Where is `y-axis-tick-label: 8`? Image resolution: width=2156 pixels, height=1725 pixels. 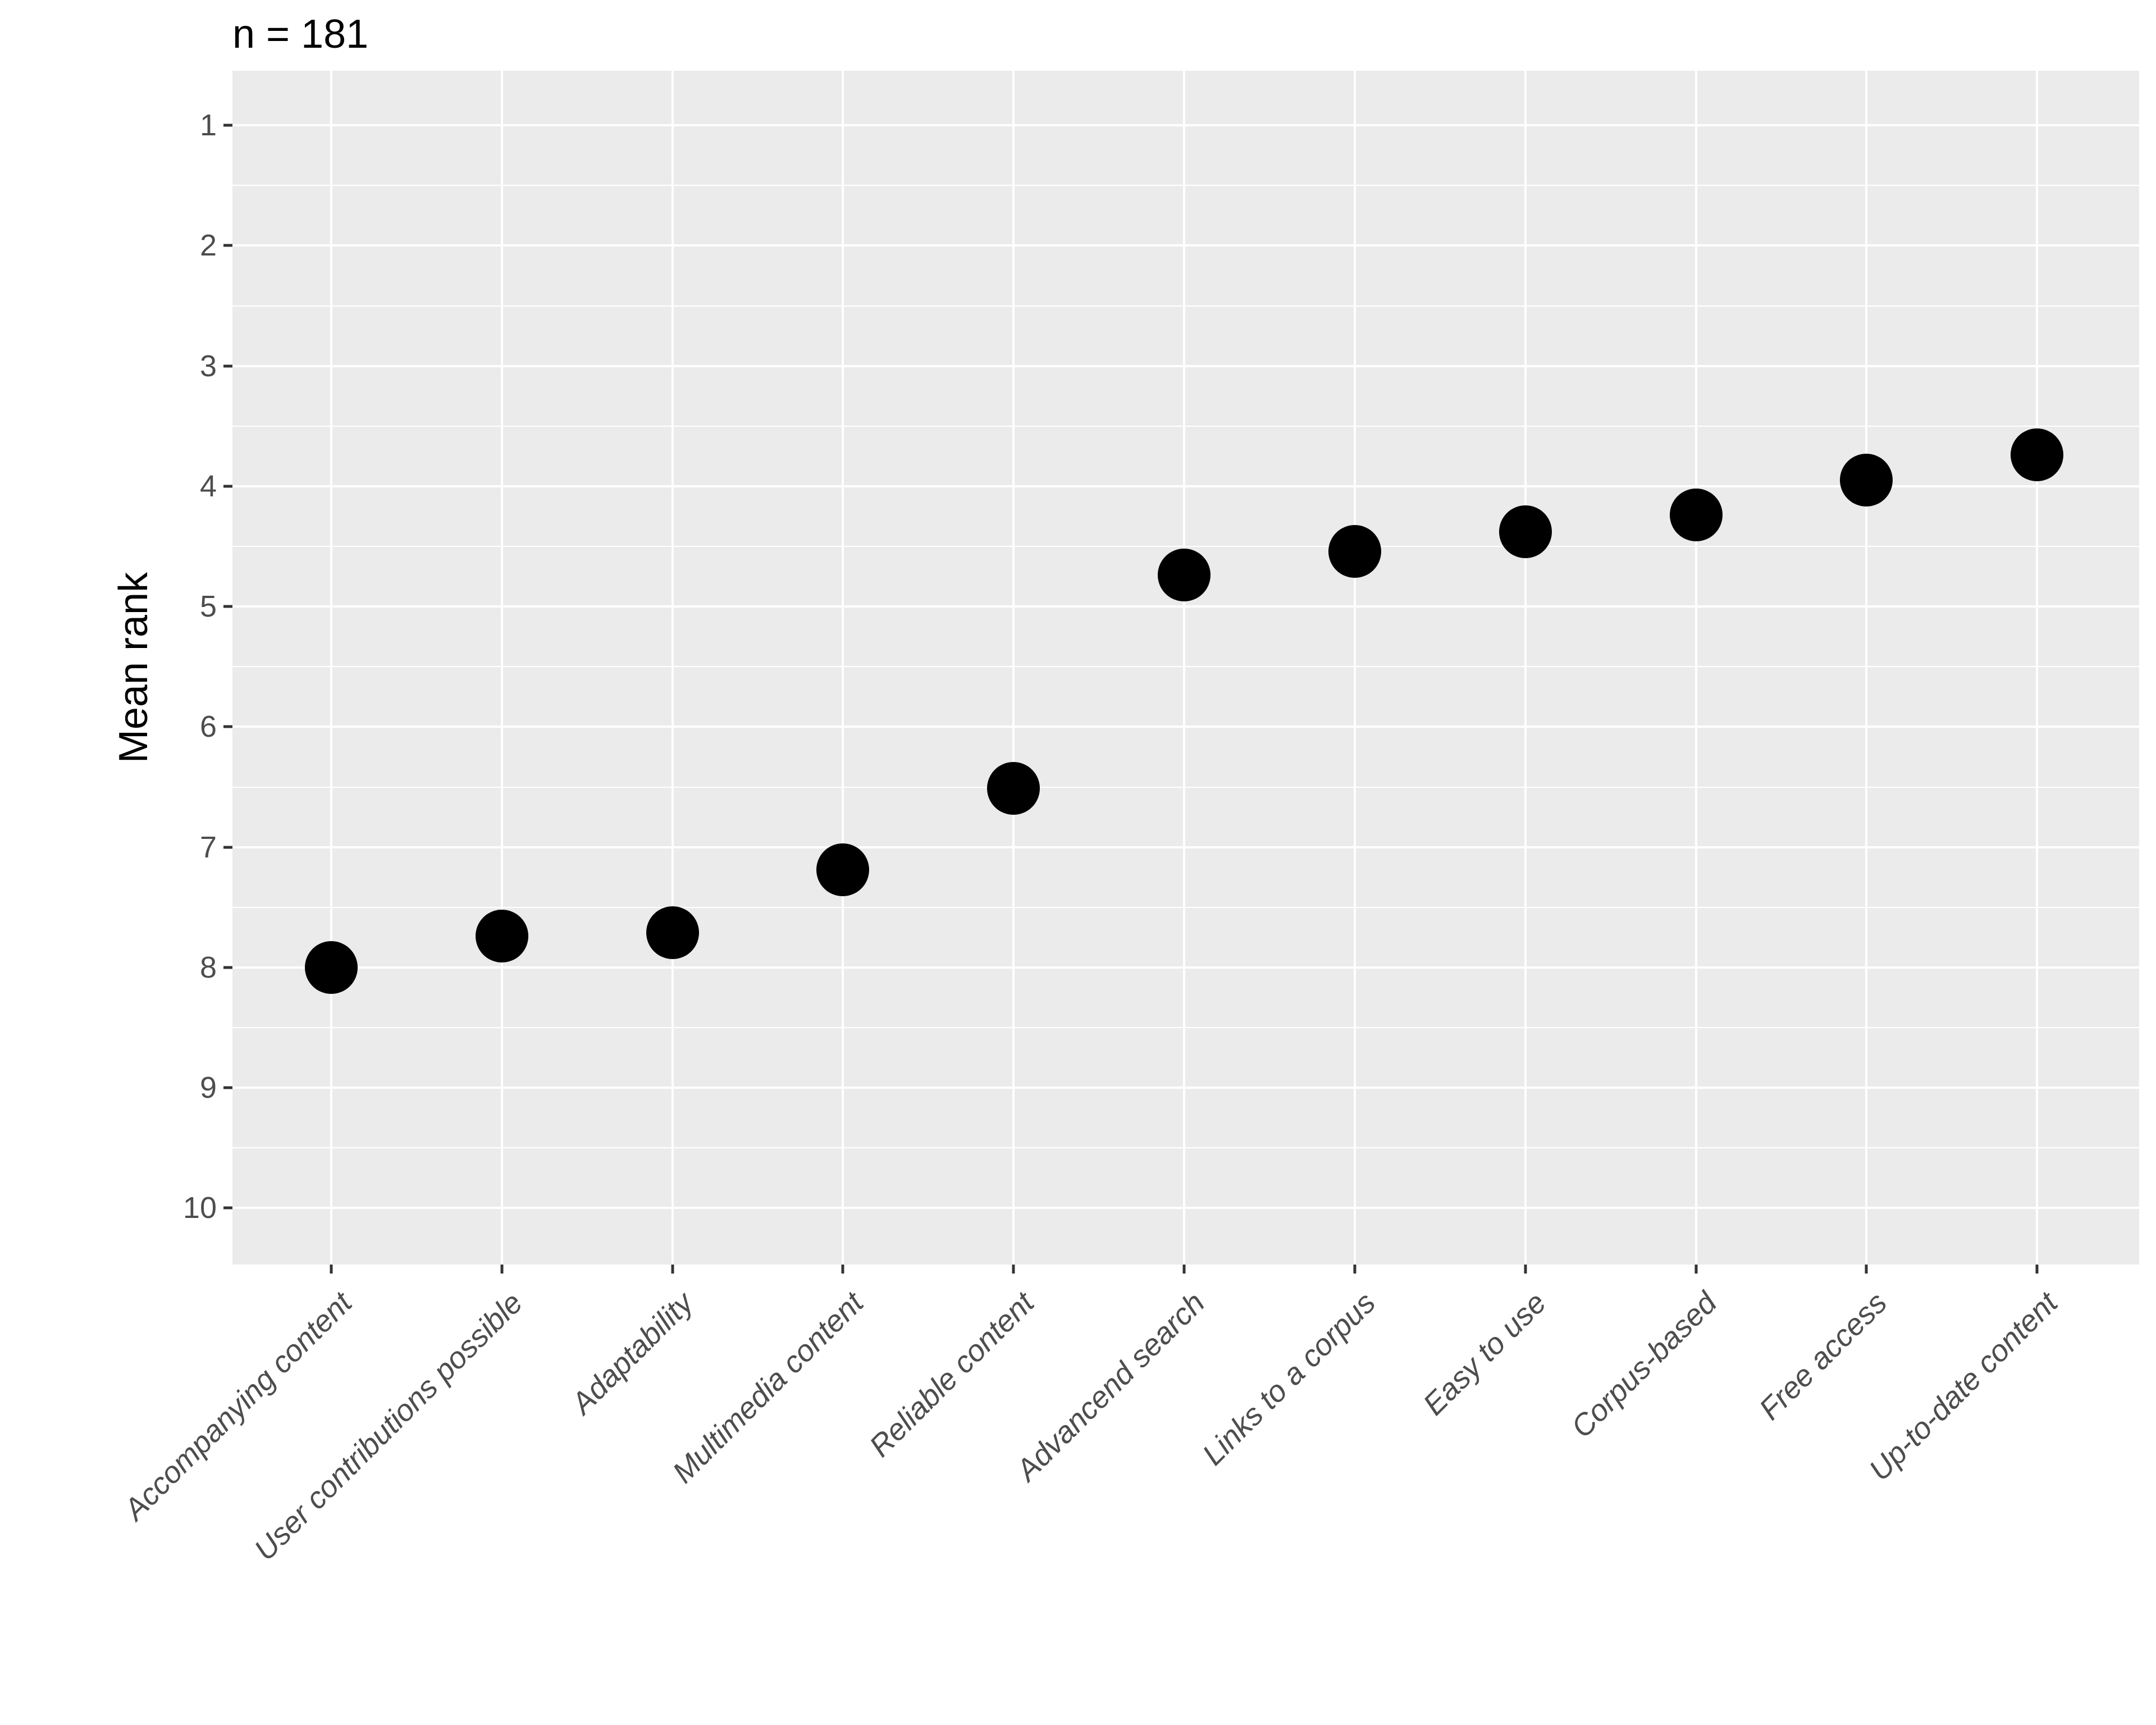
y-axis-tick-label: 8 is located at coordinates (208, 967).